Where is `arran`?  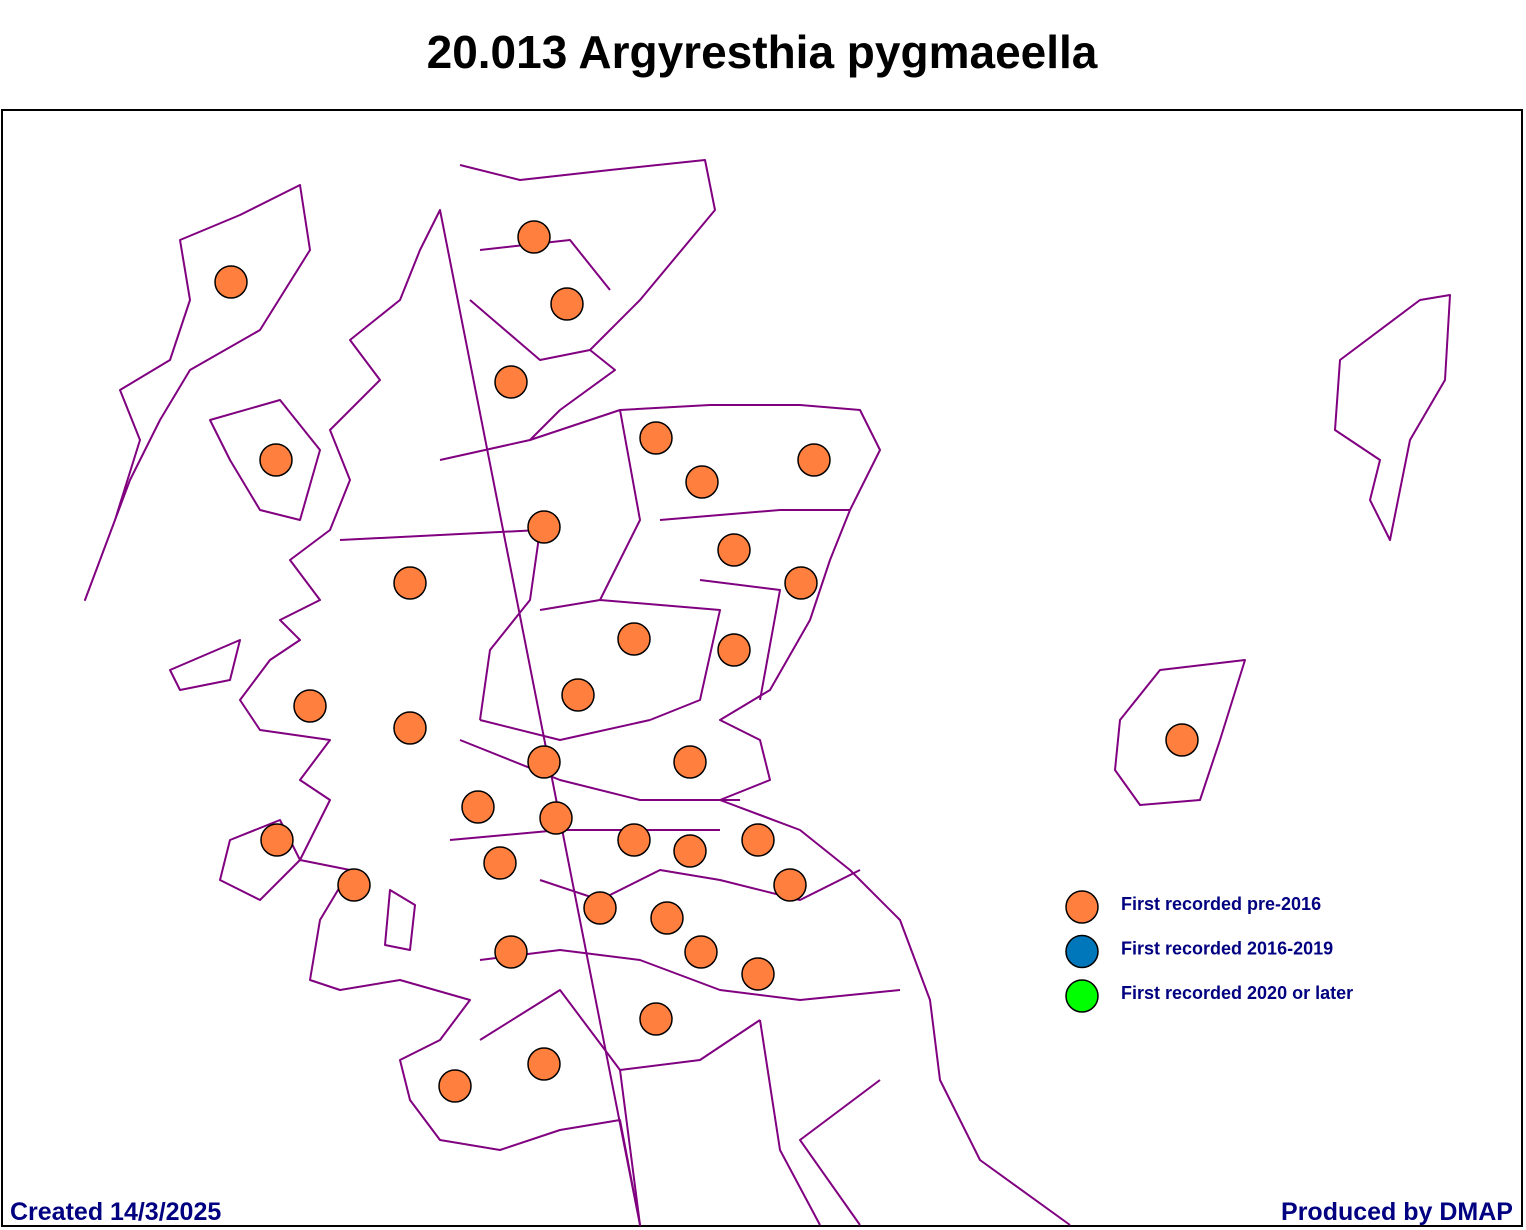
arran is located at coordinates (400, 920).